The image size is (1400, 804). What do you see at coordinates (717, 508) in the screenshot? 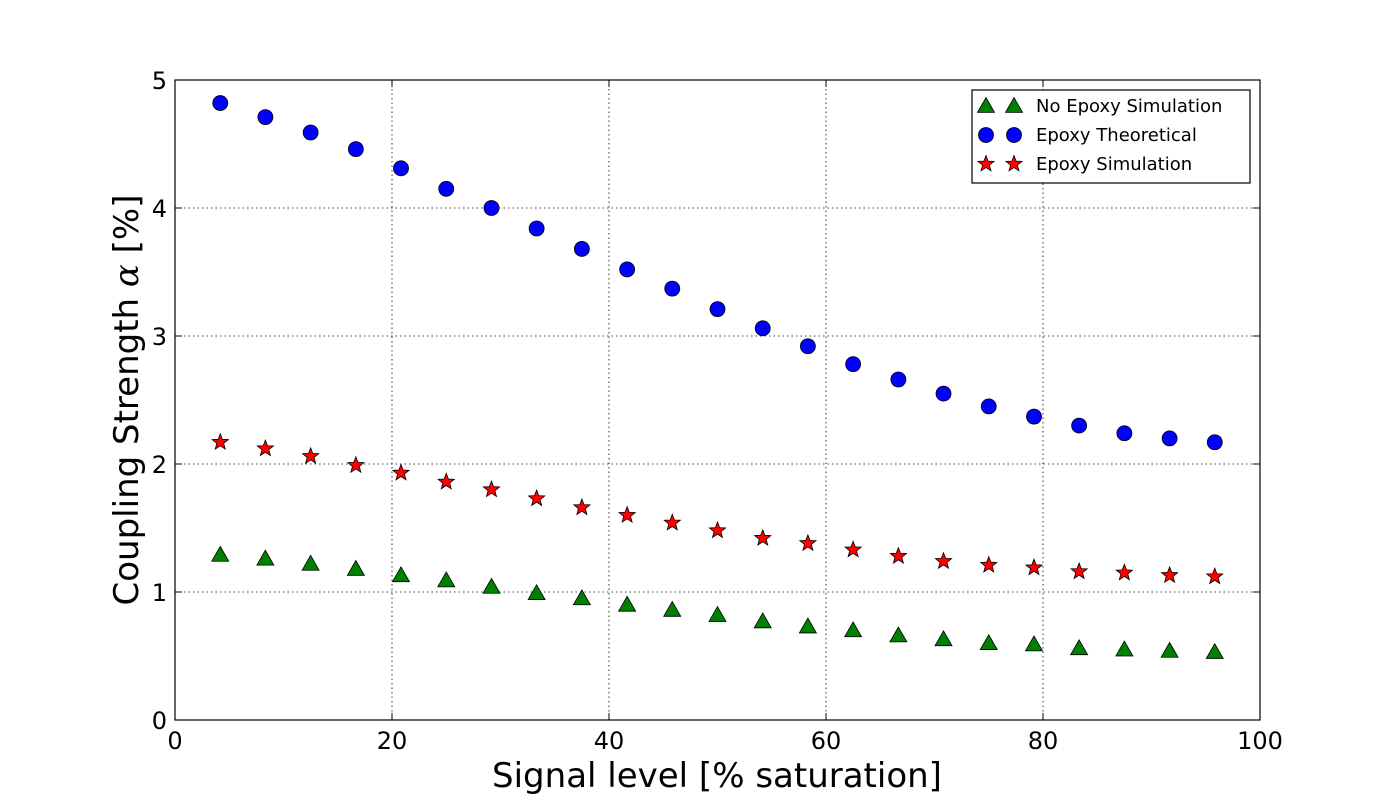
I see `series-epoxy-simulation` at bounding box center [717, 508].